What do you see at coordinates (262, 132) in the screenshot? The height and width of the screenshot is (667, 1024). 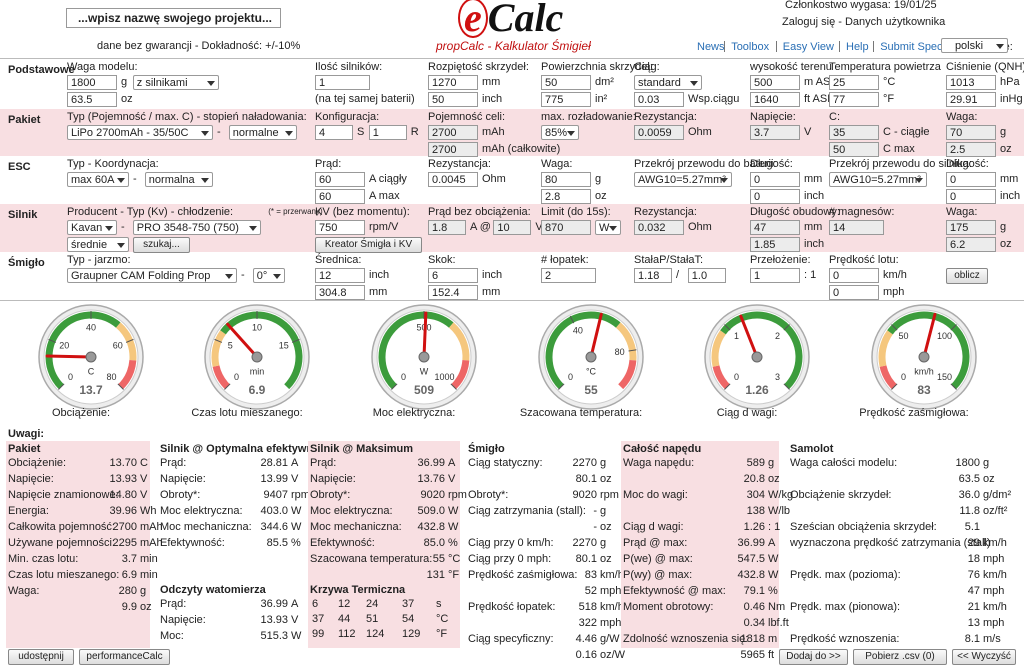 I see `dropdown: normalne` at bounding box center [262, 132].